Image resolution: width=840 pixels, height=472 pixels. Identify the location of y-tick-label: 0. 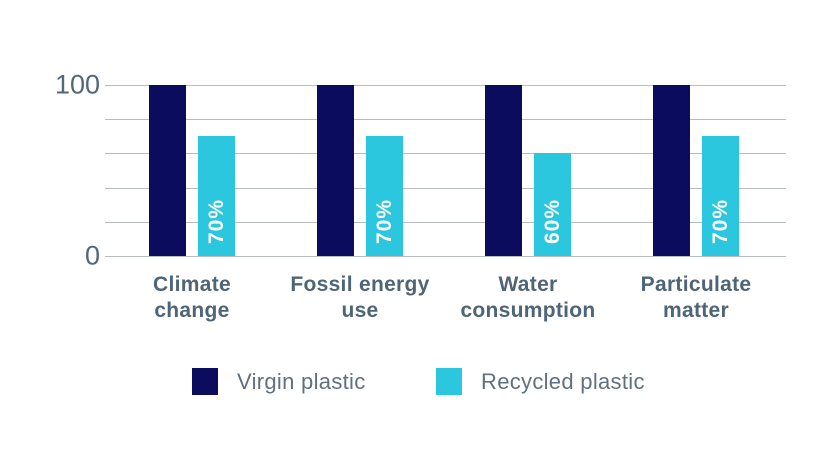
(92, 255).